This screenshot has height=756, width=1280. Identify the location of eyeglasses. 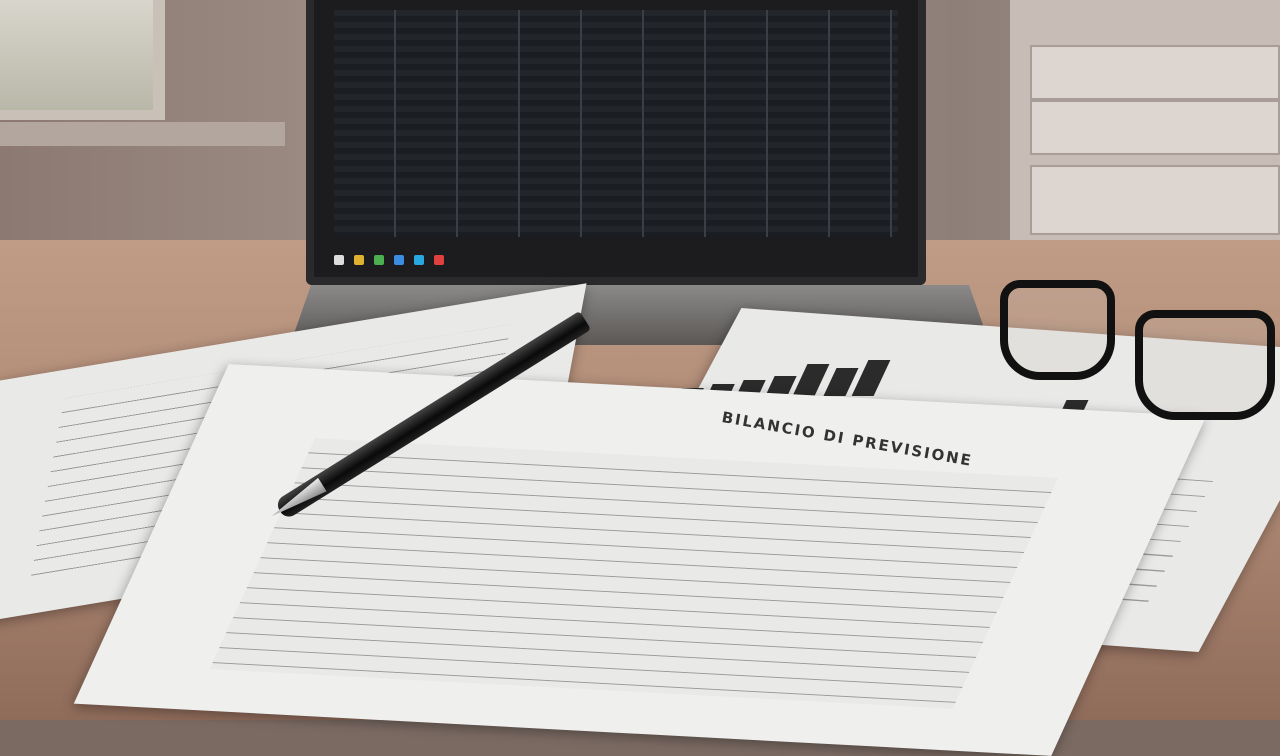
(1137, 350).